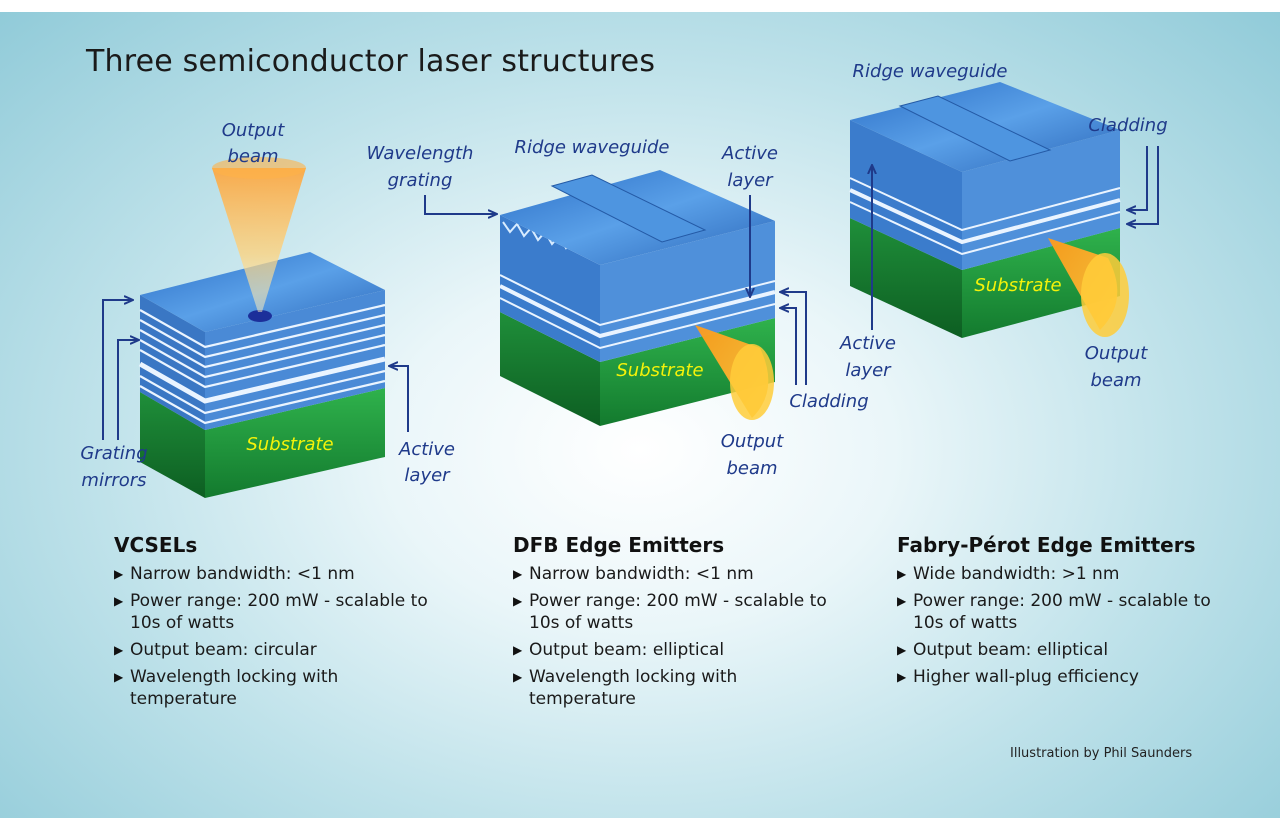 This screenshot has width=1280, height=818. Describe the element at coordinates (752, 441) in the screenshot. I see `dfb-output-beam-label-1: Output` at that location.